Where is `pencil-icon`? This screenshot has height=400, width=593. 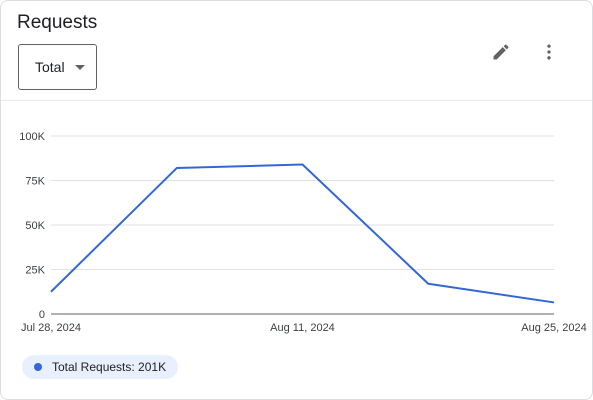
pencil-icon is located at coordinates (501, 52).